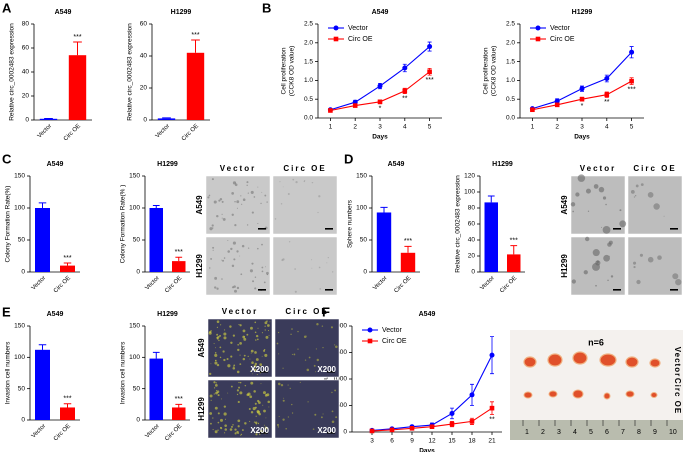 The image size is (685, 452). What do you see at coordinates (259, 369) in the screenshot?
I see `magnification-label: X200` at bounding box center [259, 369].